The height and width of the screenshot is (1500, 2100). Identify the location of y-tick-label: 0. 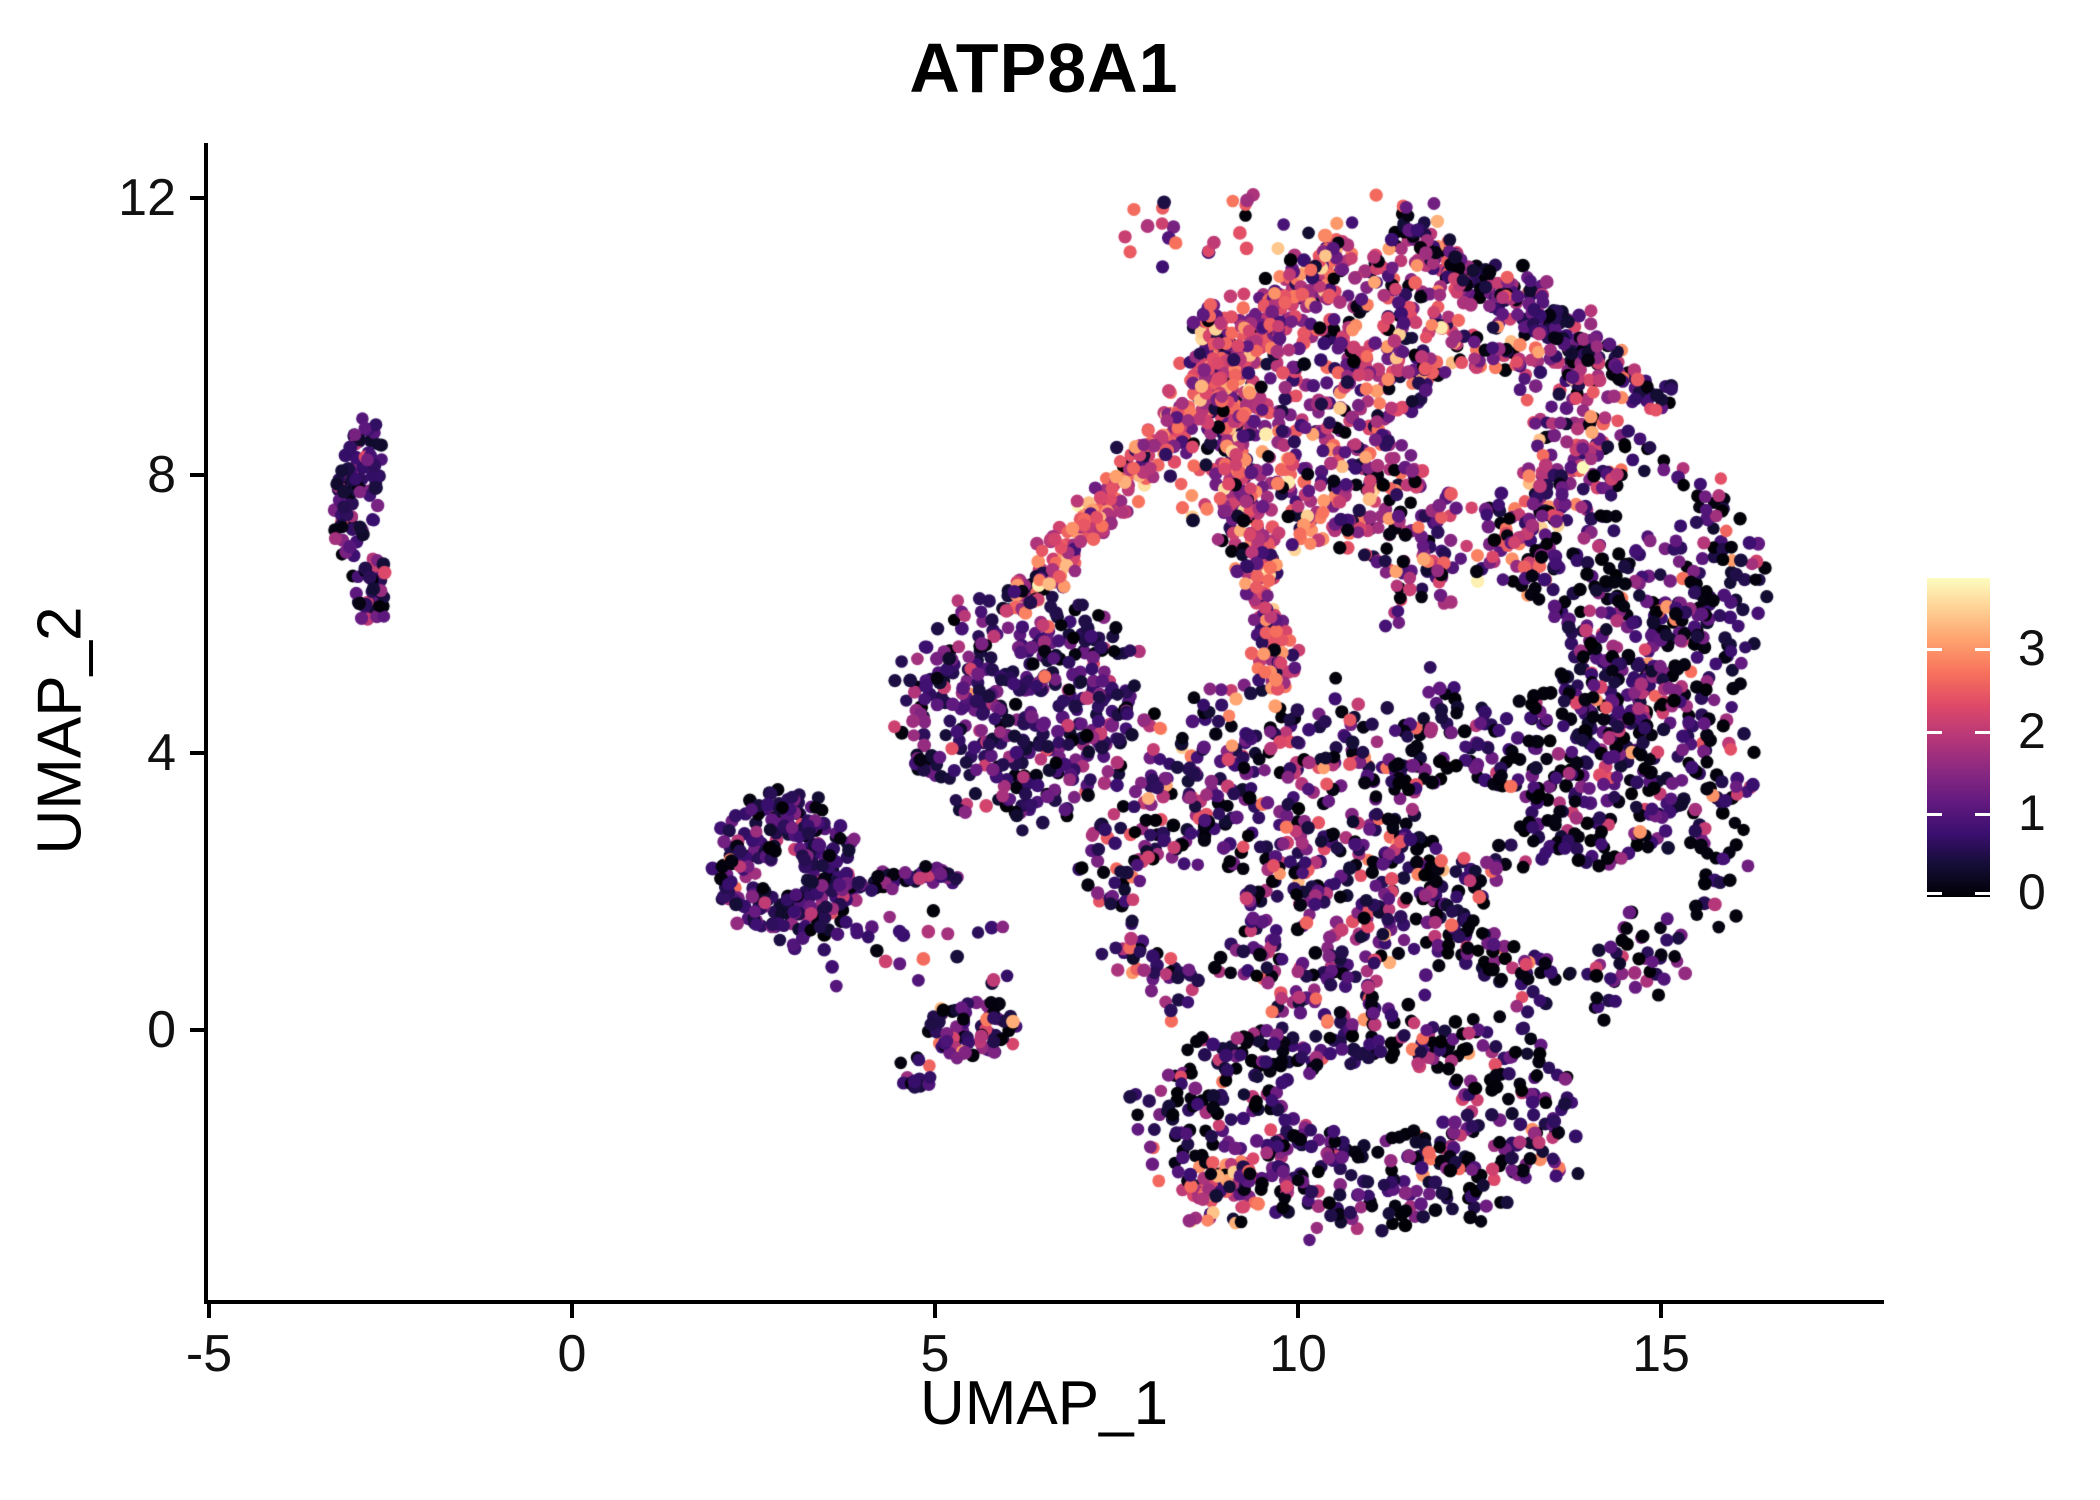
(161, 1030).